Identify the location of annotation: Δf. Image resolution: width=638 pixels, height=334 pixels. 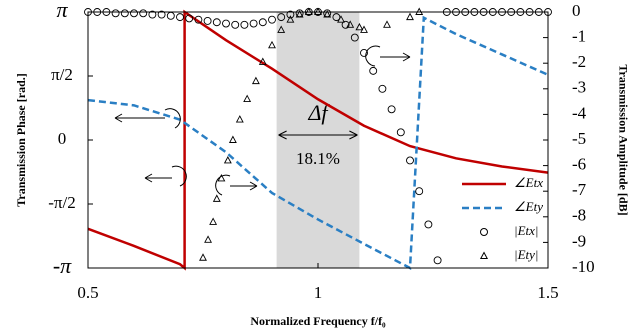
(318, 112).